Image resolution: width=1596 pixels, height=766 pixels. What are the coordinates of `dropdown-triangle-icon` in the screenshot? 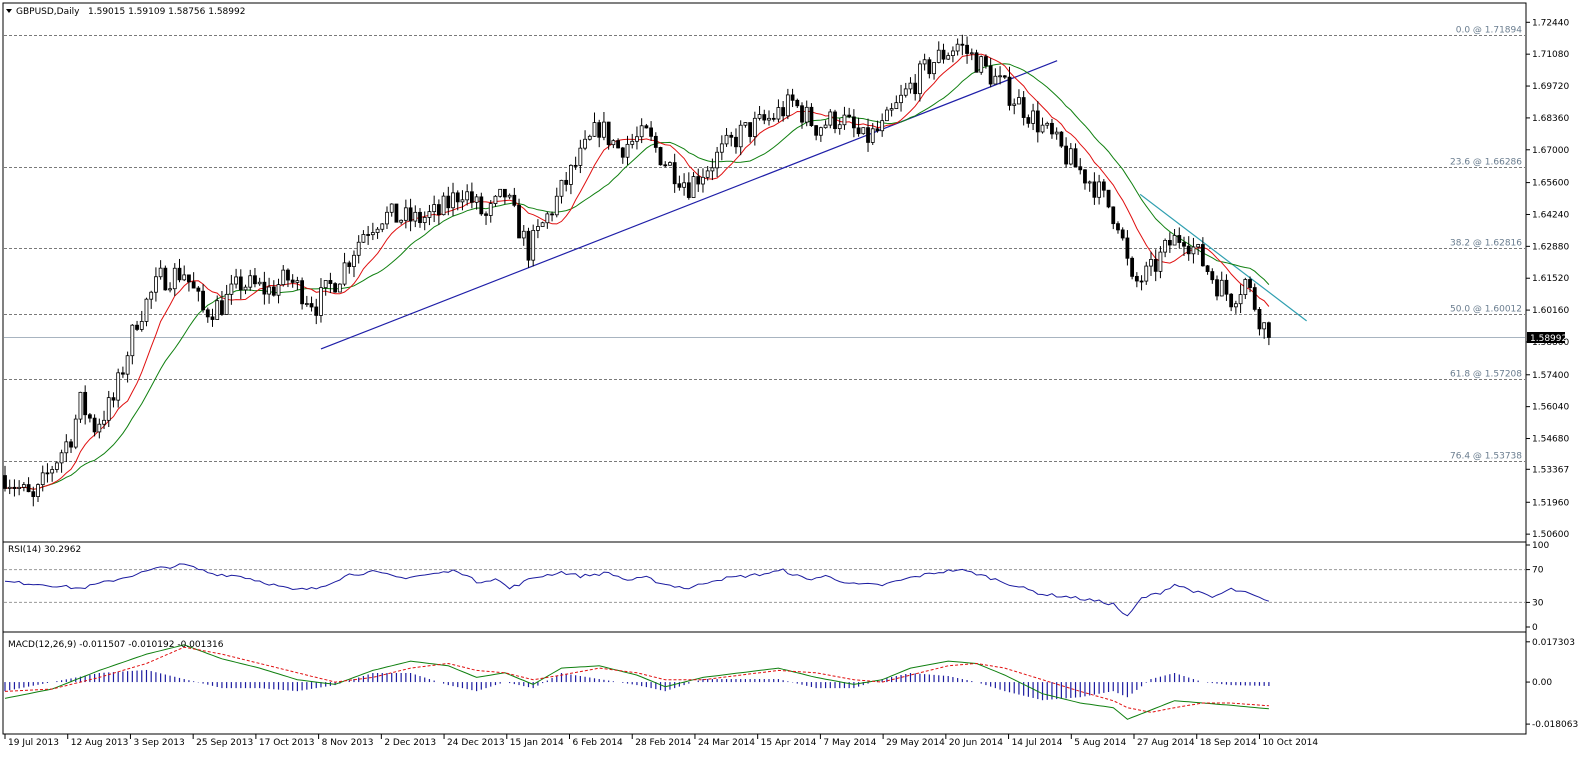 It's located at (9, 11).